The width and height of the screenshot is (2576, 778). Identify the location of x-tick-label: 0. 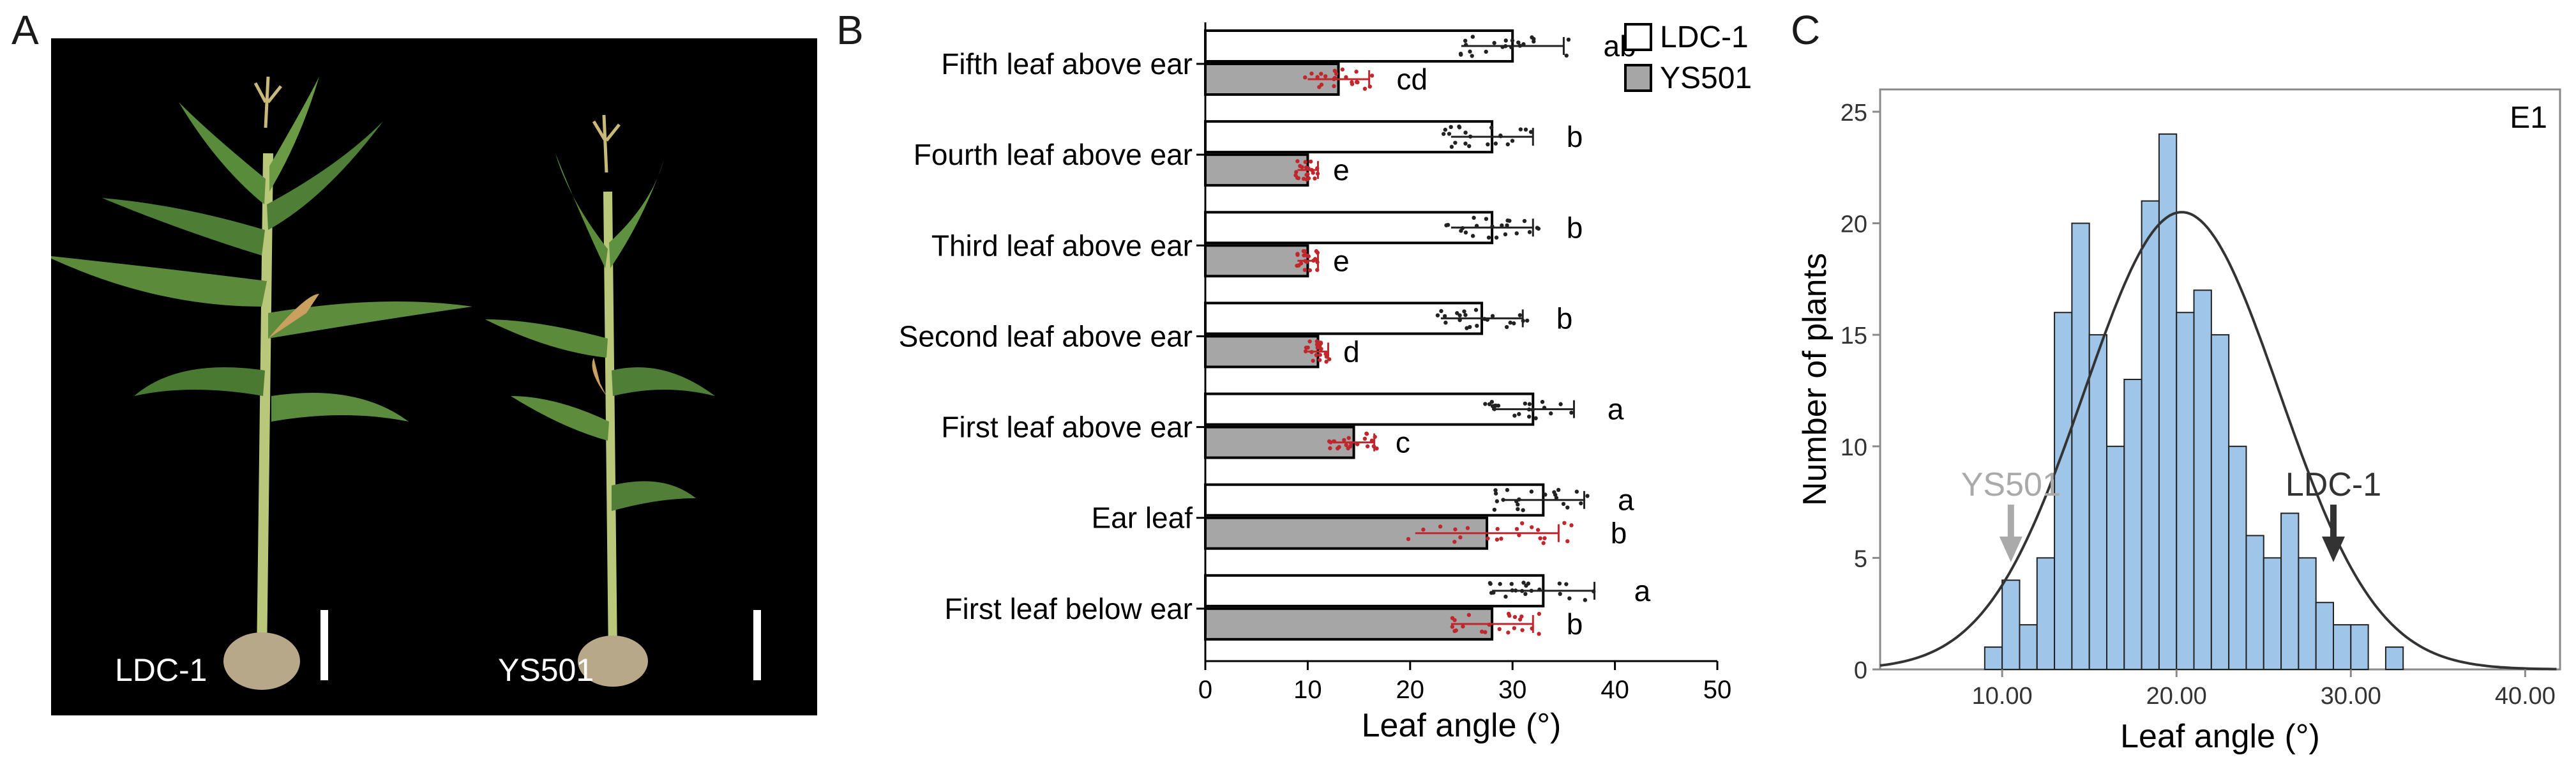
(1205, 690).